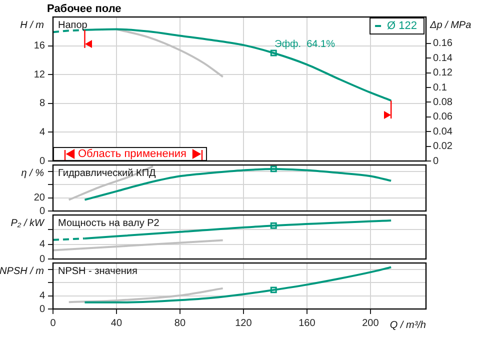 The image size is (479, 341). I want to click on y2-axis-title: Δp / MPa, so click(450, 25).